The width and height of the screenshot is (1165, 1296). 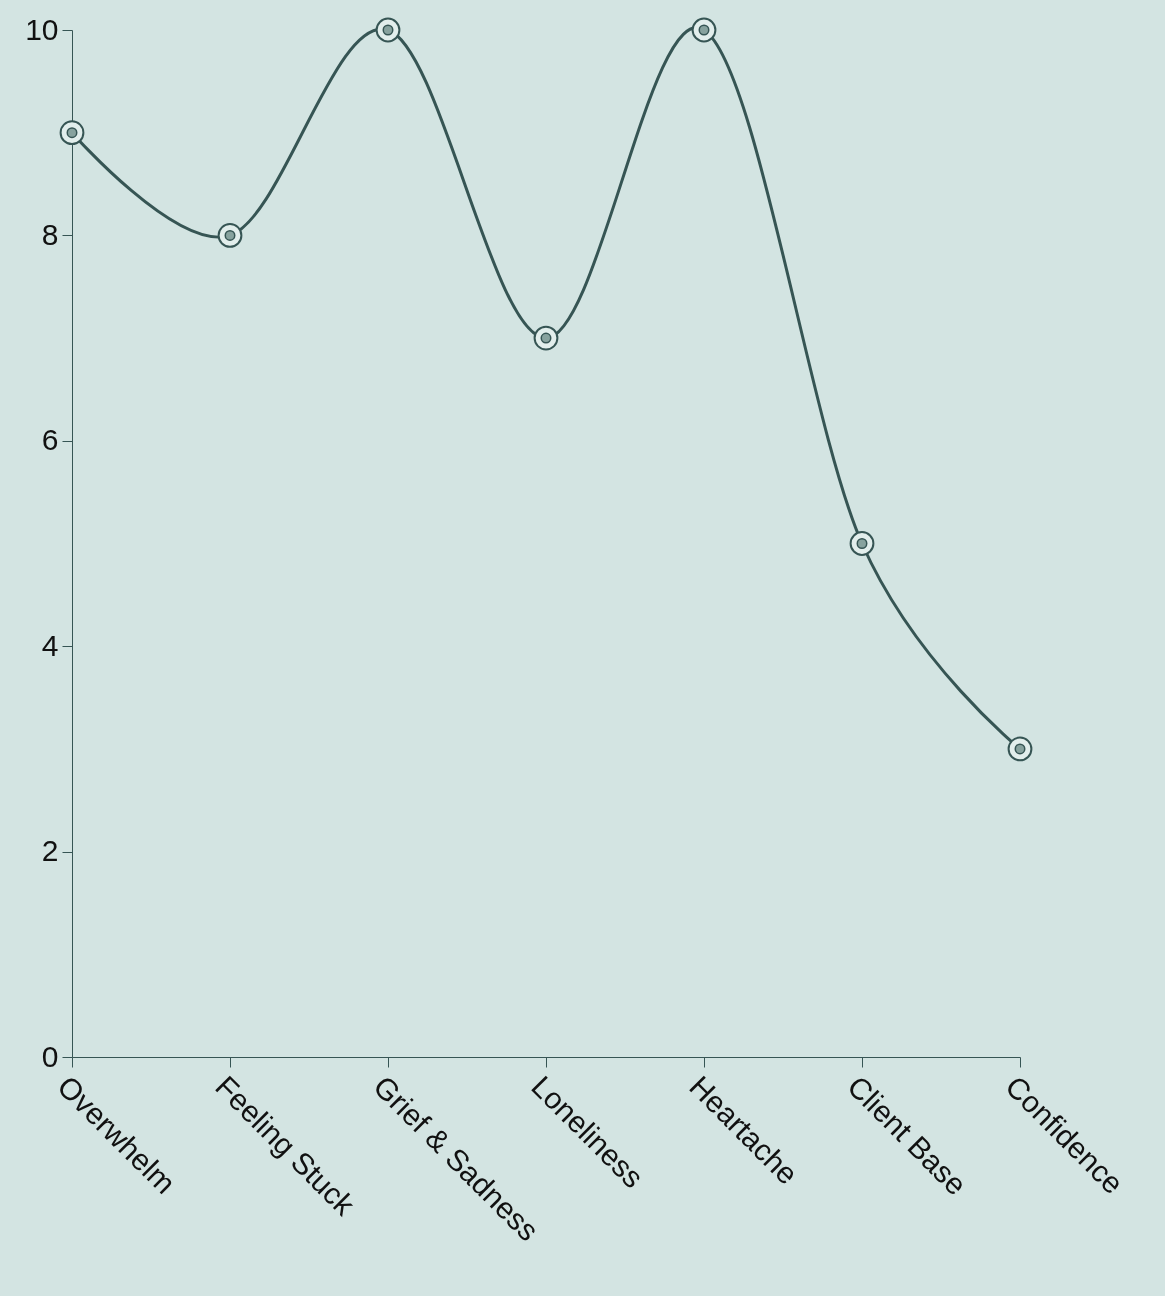 I want to click on y-tick-label: 8, so click(x=50, y=234).